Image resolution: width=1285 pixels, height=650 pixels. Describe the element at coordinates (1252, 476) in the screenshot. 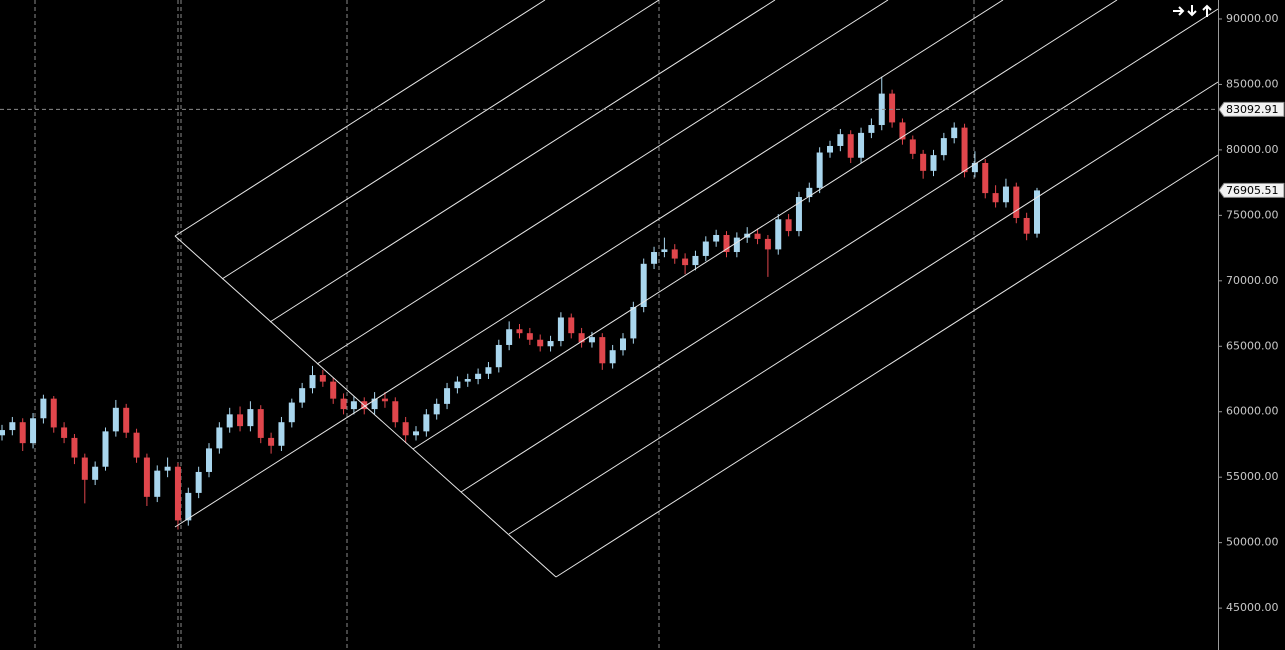

I see `y-tick-label: 55000.00` at that location.